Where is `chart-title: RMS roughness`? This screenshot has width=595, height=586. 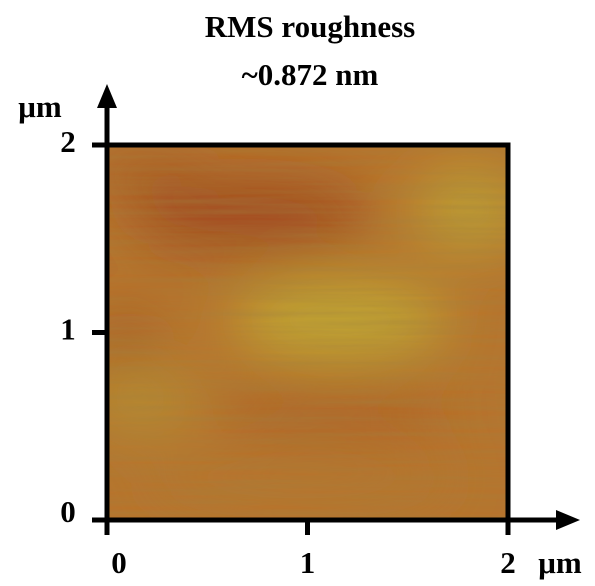
chart-title: RMS roughness is located at coordinates (310, 26).